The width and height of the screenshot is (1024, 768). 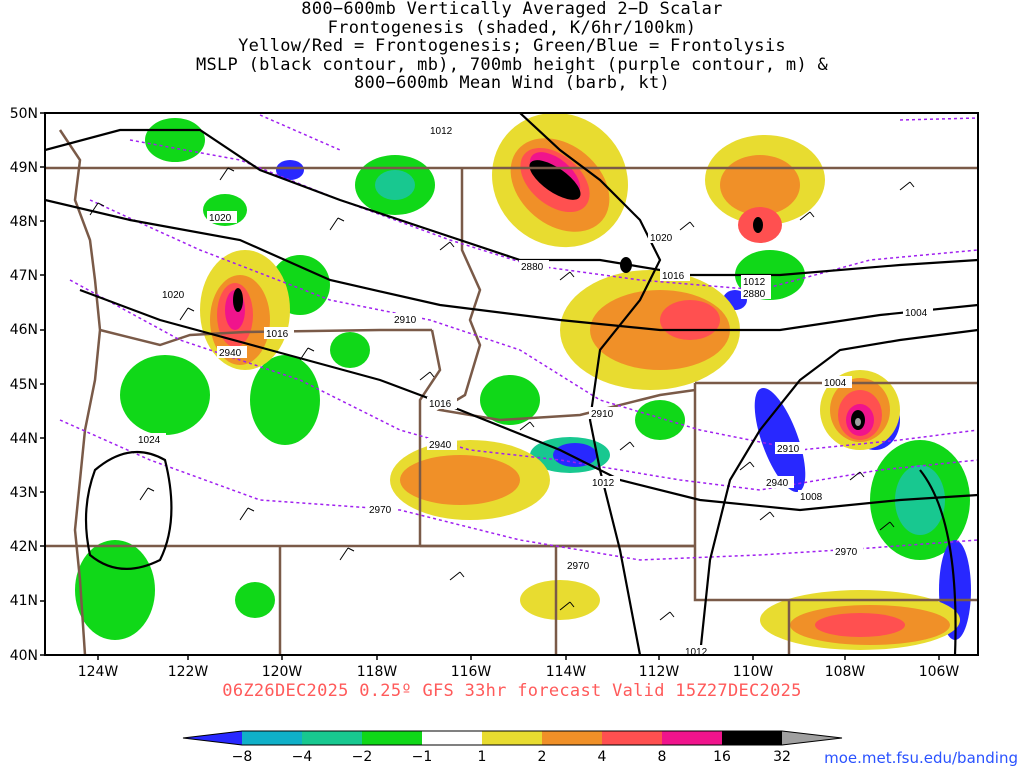 I want to click on mslp-label-11: 1012, so click(x=605, y=482).